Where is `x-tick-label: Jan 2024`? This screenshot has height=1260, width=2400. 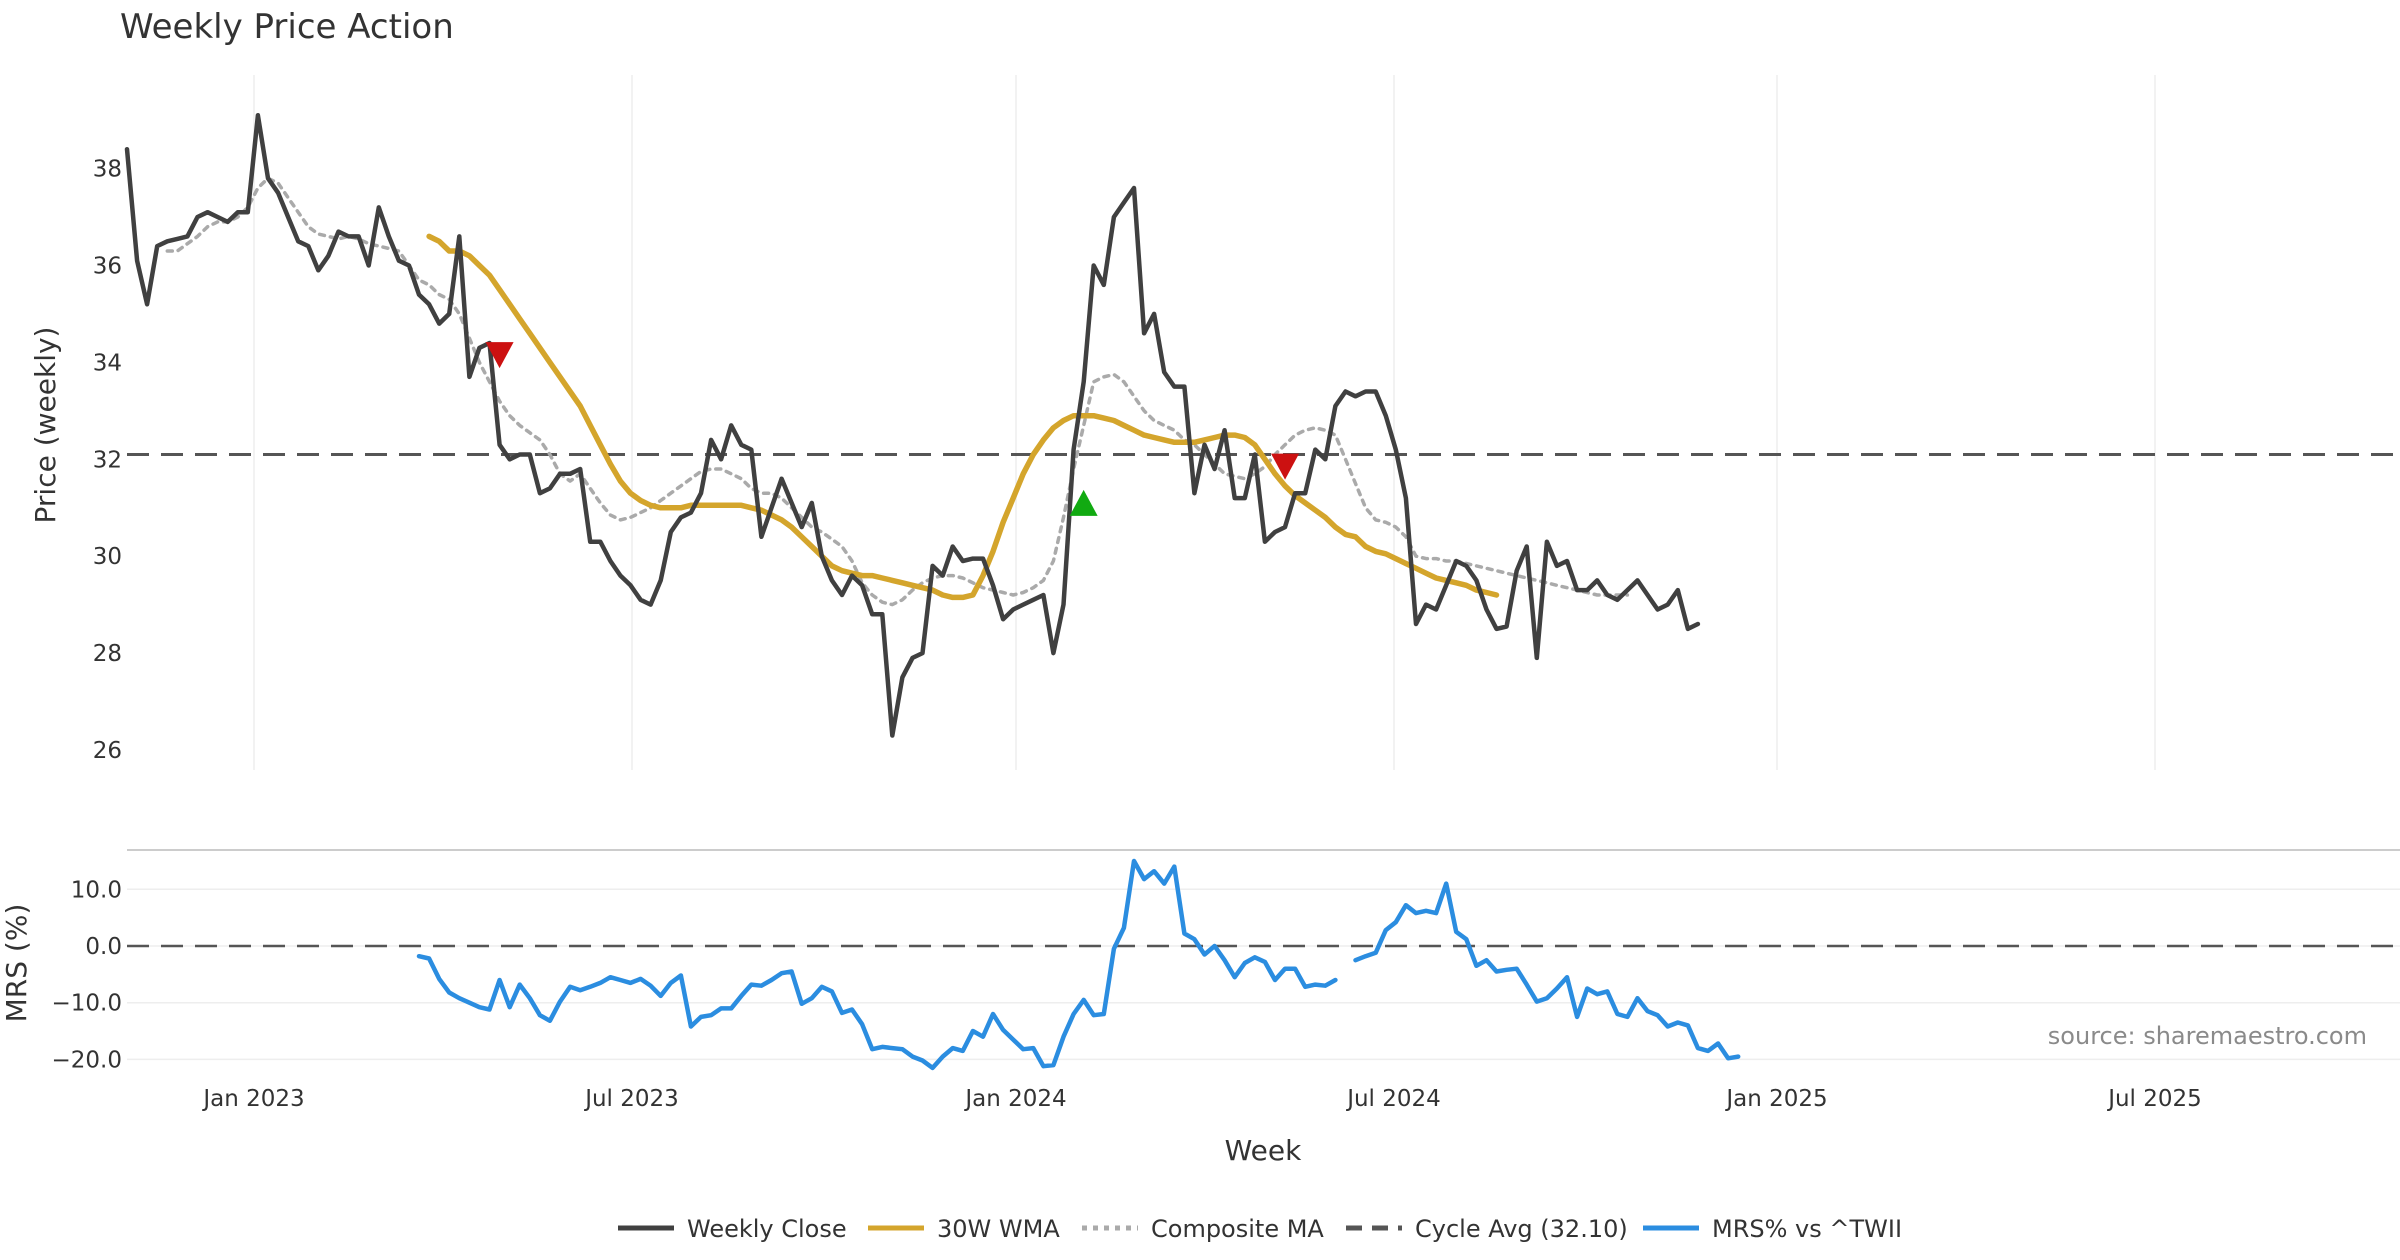
x-tick-label: Jan 2024 is located at coordinates (1014, 1099).